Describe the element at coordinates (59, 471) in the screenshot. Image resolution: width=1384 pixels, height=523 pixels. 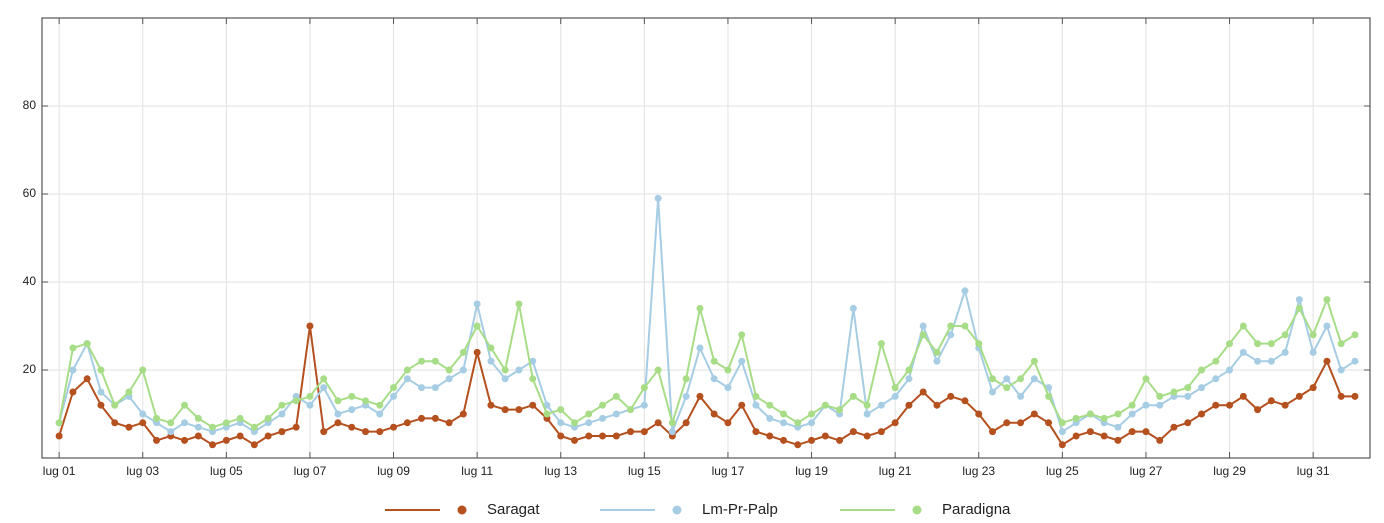
I see `x-tick-label: lug 01` at that location.